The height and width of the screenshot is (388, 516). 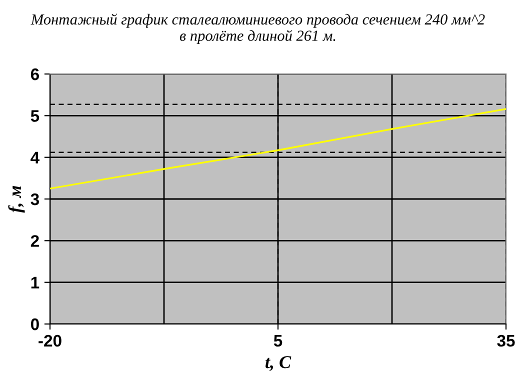 What do you see at coordinates (257, 29) in the screenshot?
I see `chart-title: Монтажный график сталеалюминиевого провода сечением 240 мм^2 в пролёте длиной 261 м.` at bounding box center [257, 29].